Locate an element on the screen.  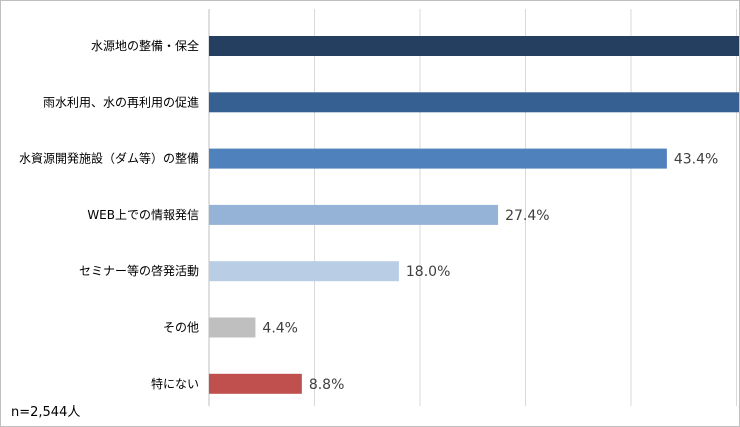
value-label: 4.4% is located at coordinates (280, 329).